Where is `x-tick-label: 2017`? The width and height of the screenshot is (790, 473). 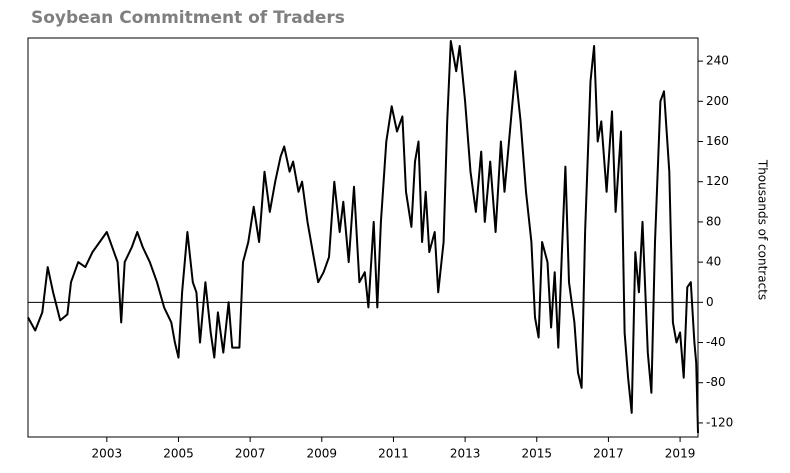 x-tick-label: 2017 is located at coordinates (608, 454).